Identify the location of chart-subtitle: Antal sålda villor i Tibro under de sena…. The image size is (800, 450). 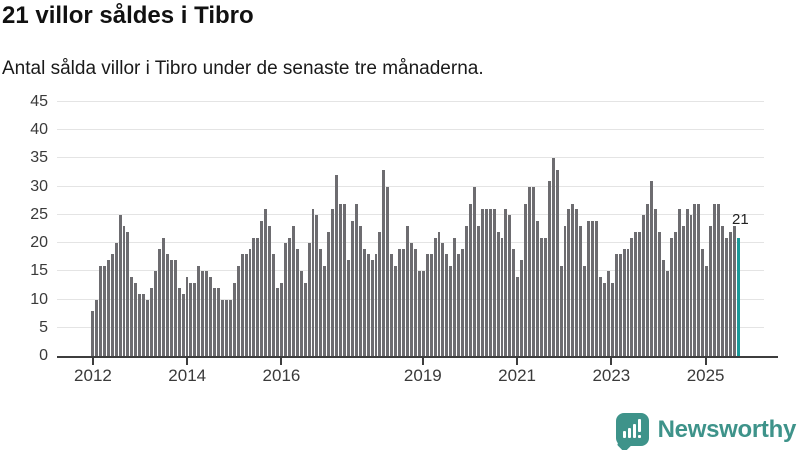
(243, 68).